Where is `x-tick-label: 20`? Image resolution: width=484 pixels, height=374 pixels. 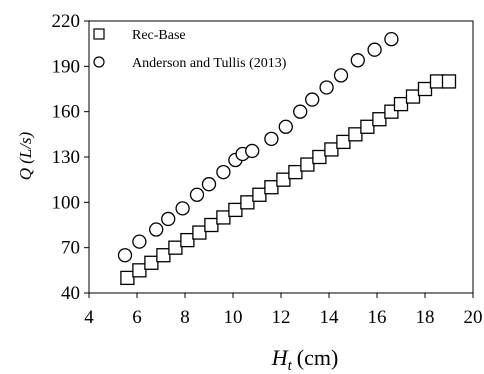 x-tick-label: 20 is located at coordinates (473, 317).